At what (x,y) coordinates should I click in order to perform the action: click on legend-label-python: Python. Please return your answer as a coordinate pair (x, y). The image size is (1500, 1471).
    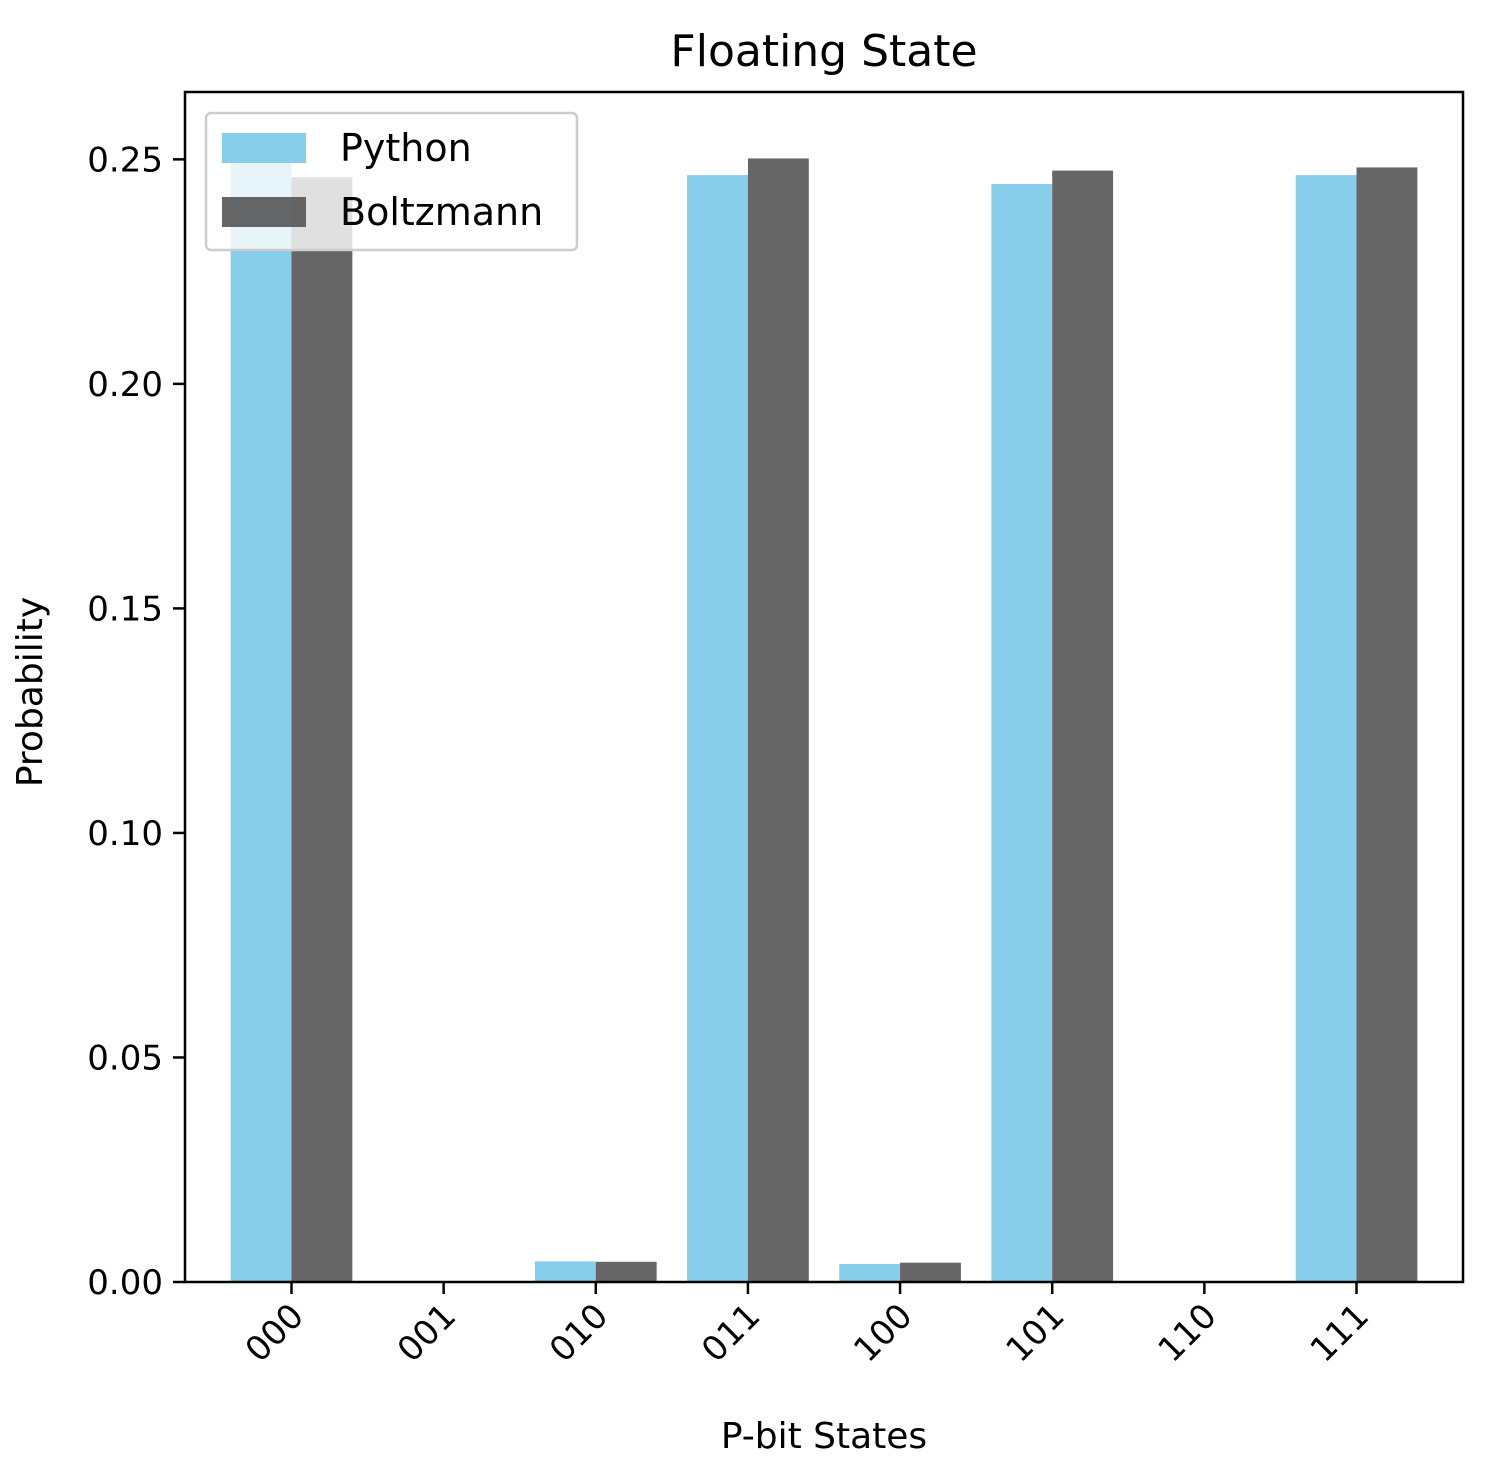
    Looking at the image, I should click on (406, 148).